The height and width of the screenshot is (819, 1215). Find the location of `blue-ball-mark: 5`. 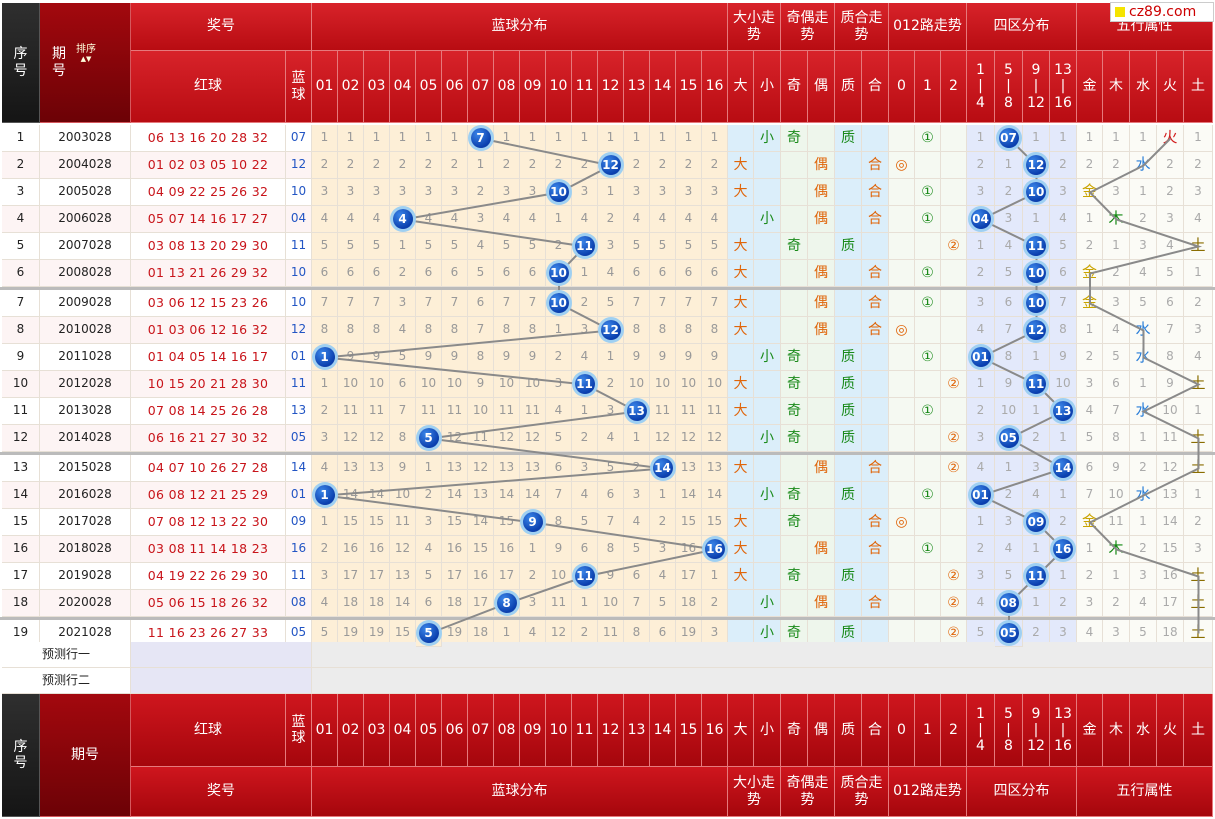

blue-ball-mark: 5 is located at coordinates (428, 438).